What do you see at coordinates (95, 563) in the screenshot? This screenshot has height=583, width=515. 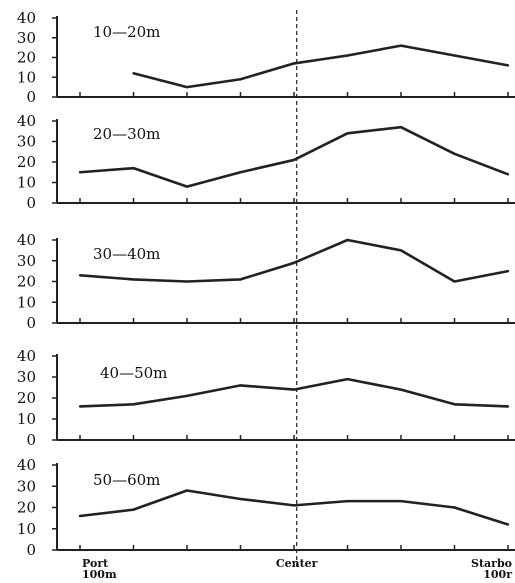 I see `x-axis-label: Port` at bounding box center [95, 563].